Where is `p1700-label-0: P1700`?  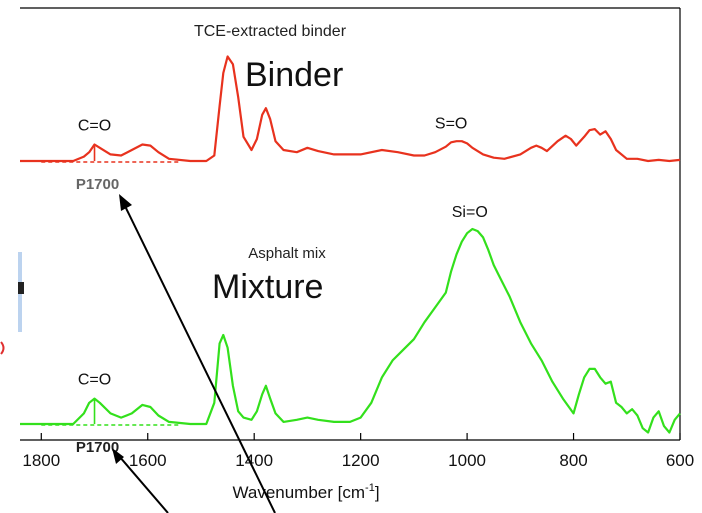
p1700-label-0: P1700 is located at coordinates (97, 184).